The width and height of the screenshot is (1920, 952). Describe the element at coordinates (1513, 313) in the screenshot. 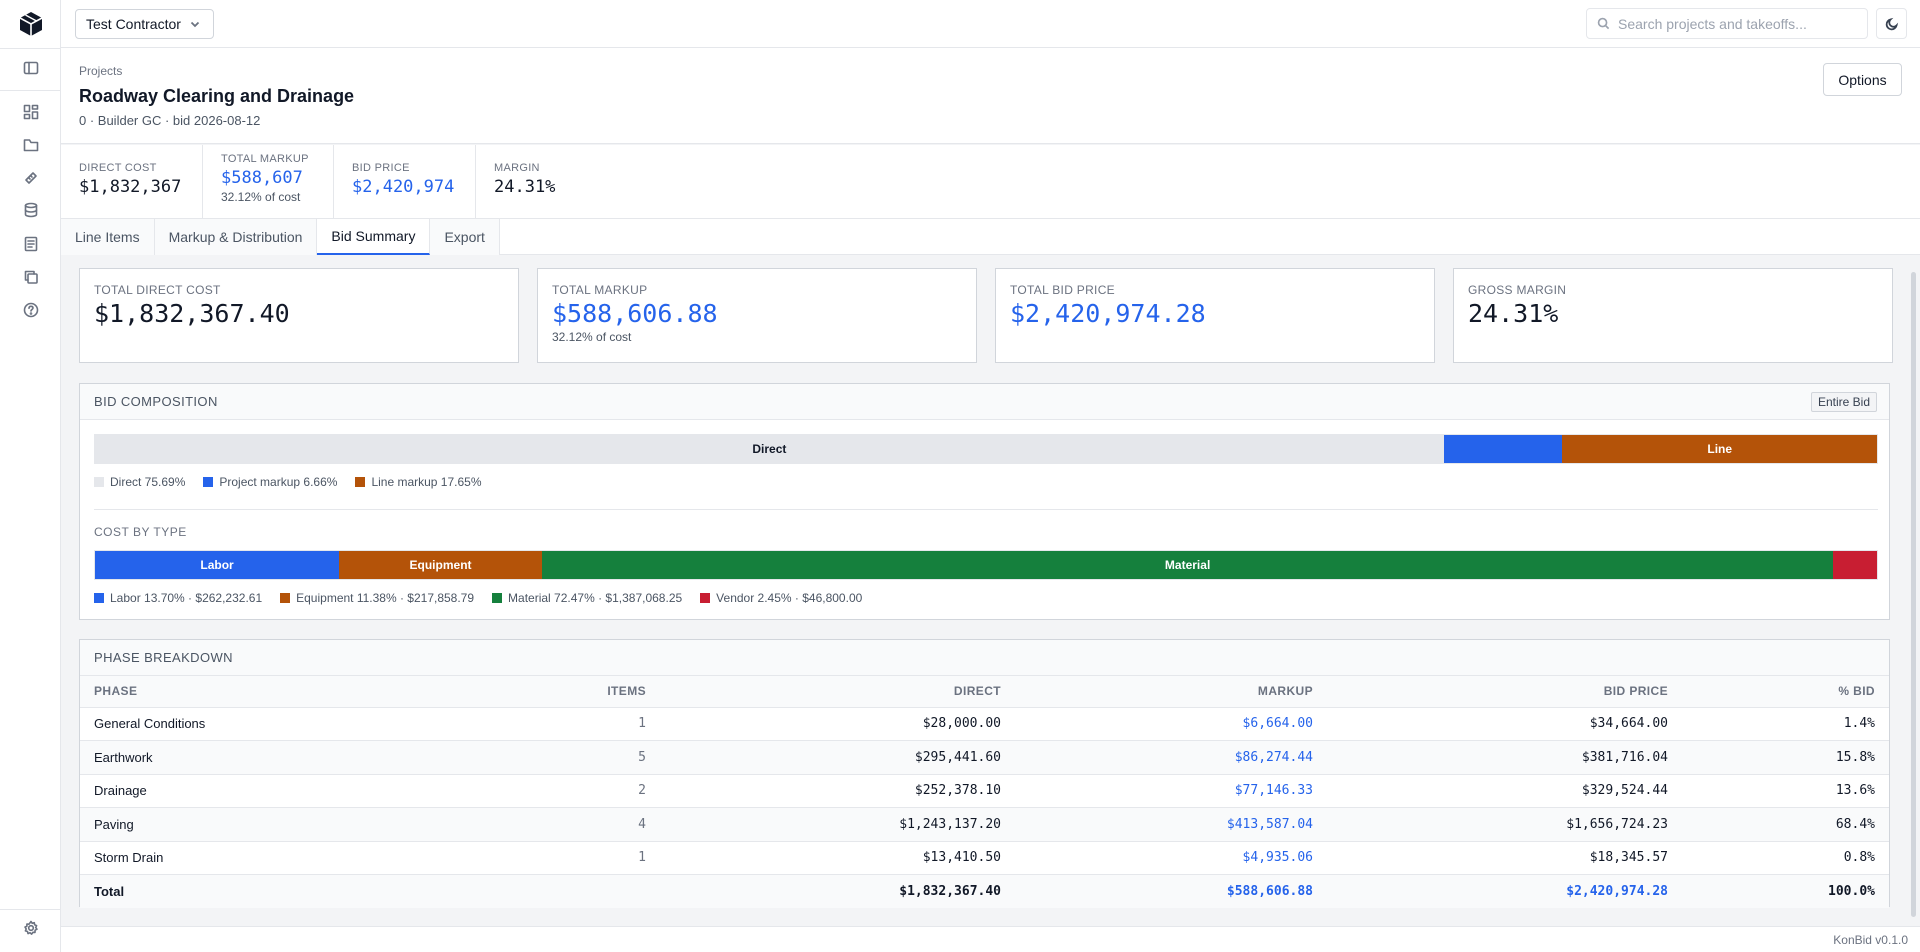

I see `kpi-value: 24.31%` at that location.